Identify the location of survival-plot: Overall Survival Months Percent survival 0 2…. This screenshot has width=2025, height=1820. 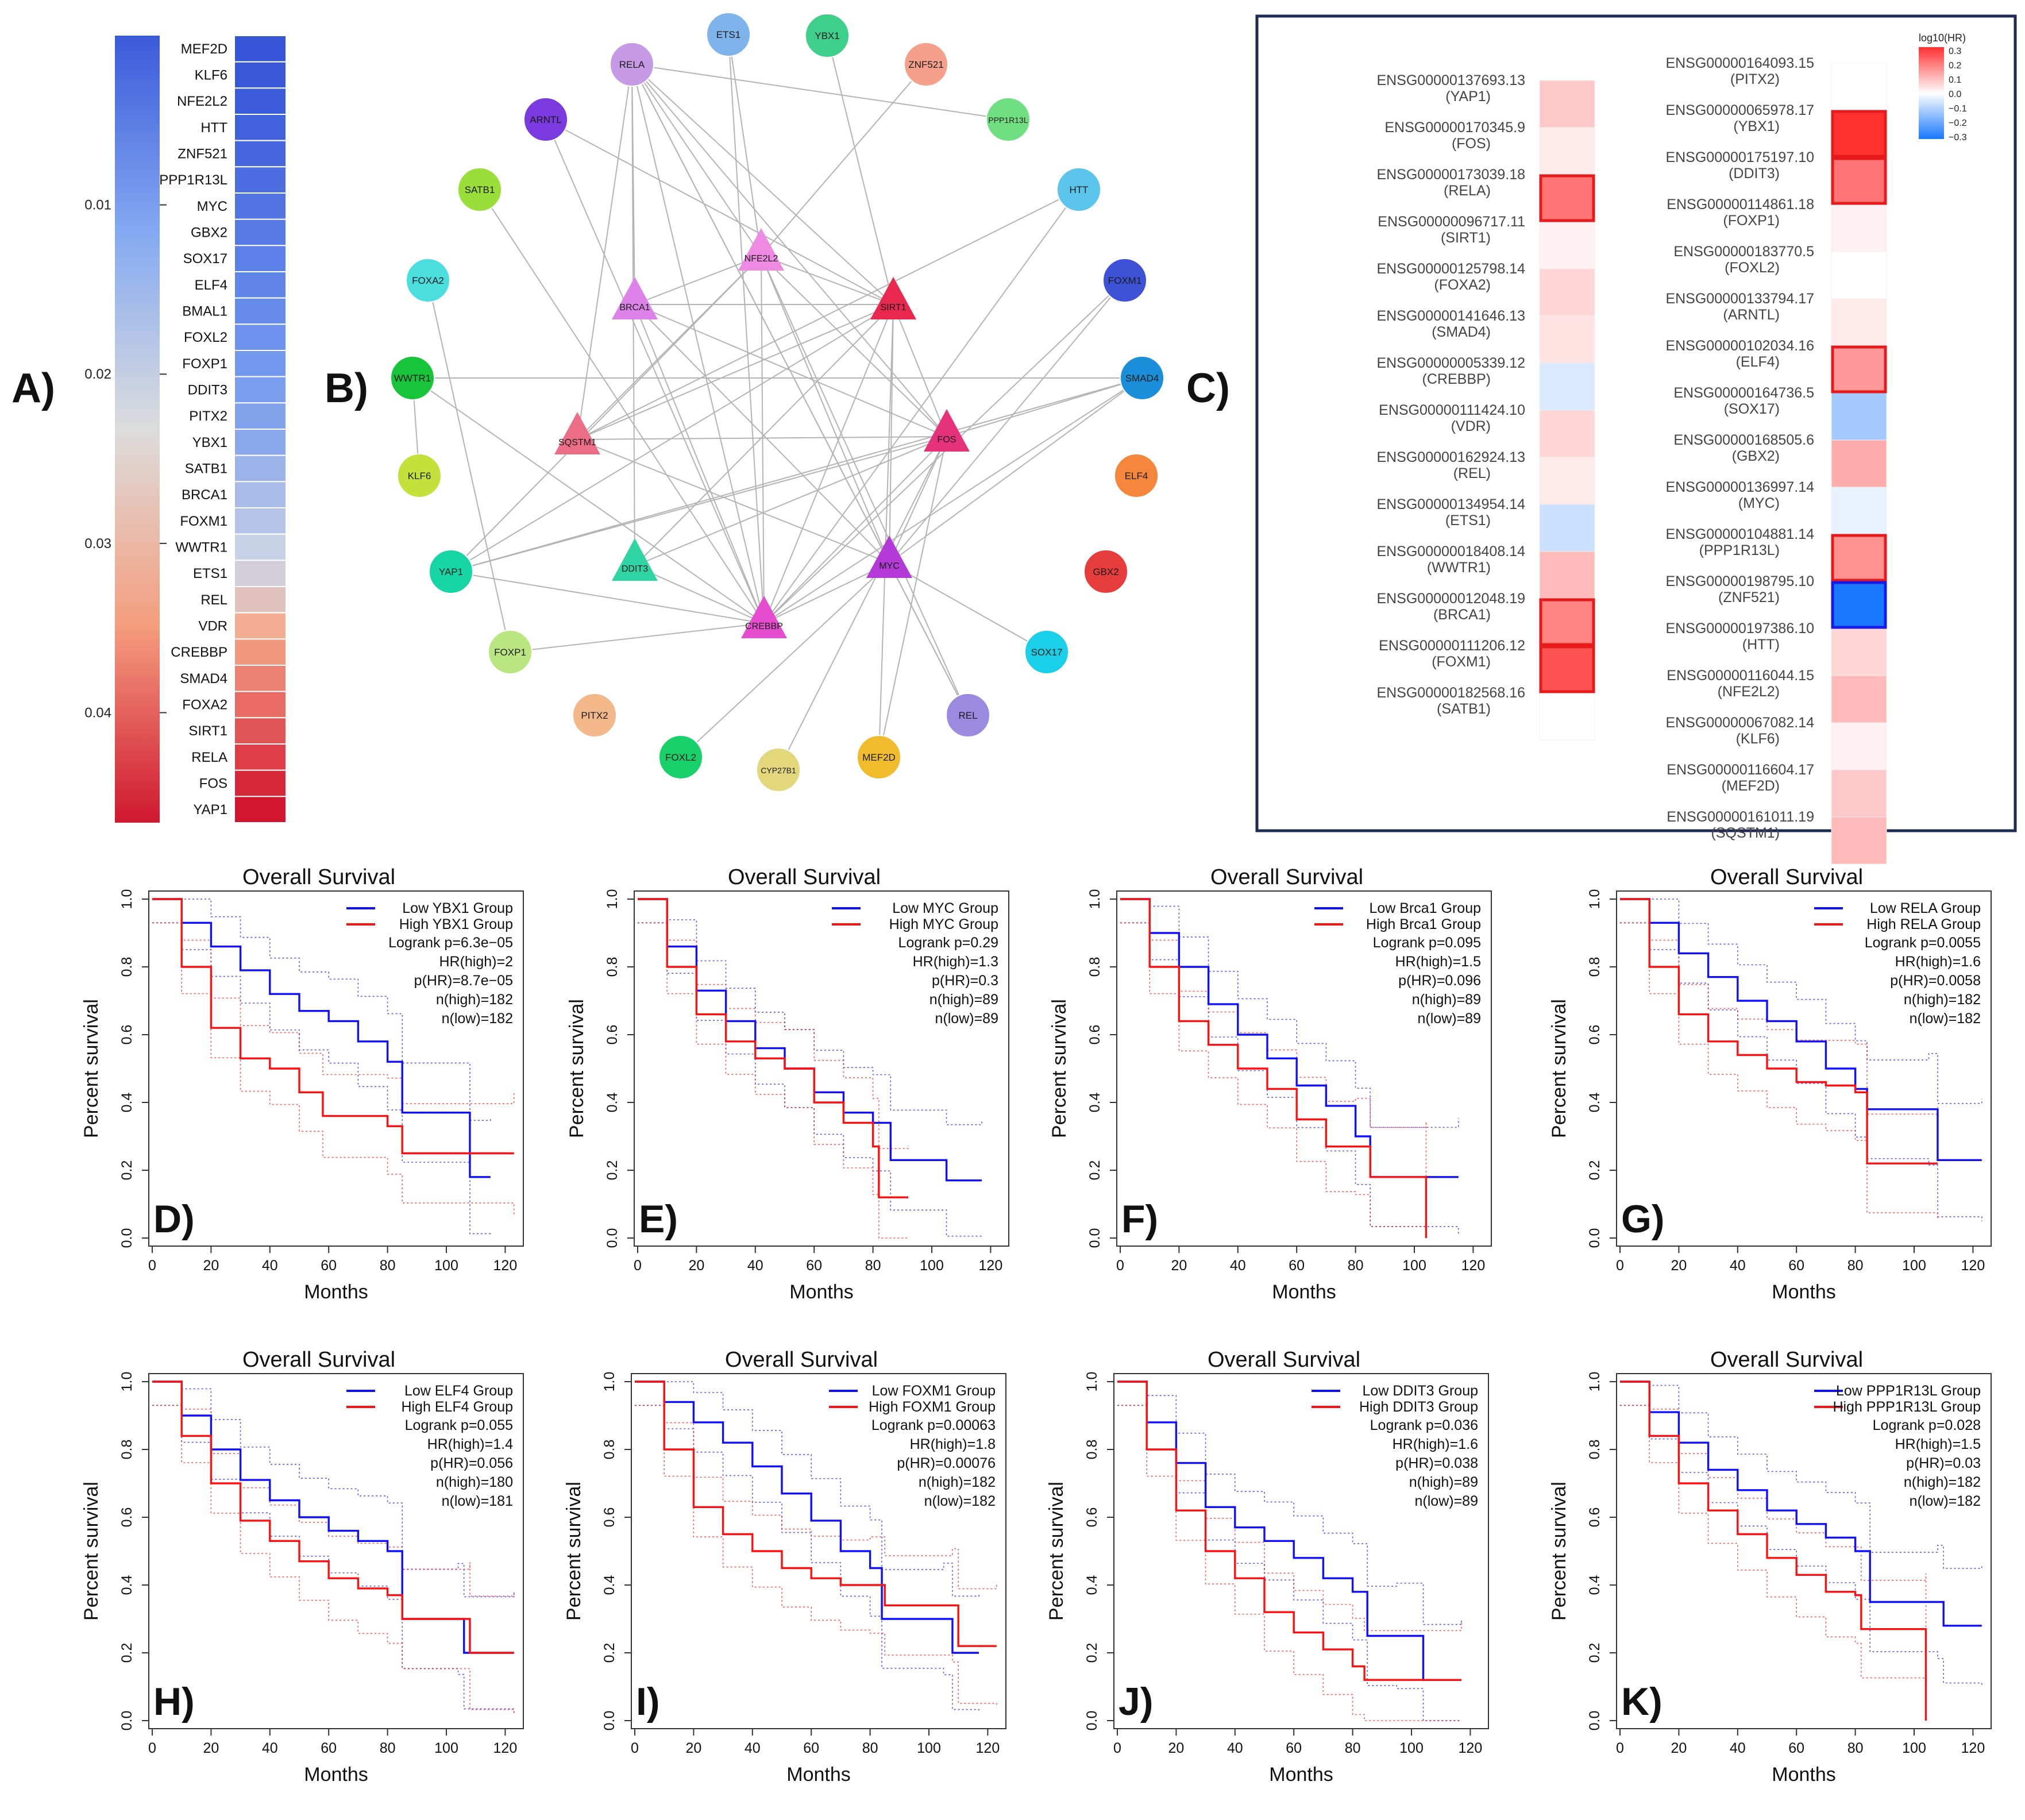
(784, 1567).